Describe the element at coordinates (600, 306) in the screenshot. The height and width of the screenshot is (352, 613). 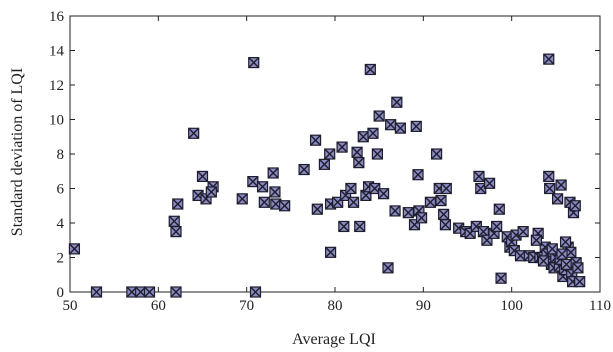
I see `x-tick-label: 110` at that location.